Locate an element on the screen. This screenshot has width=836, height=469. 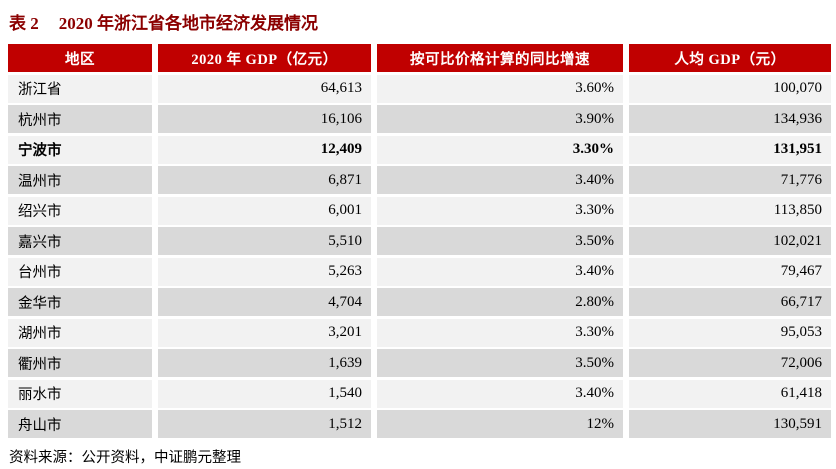
cell-gdp-row-4: 6,001 is located at coordinates (264, 210).